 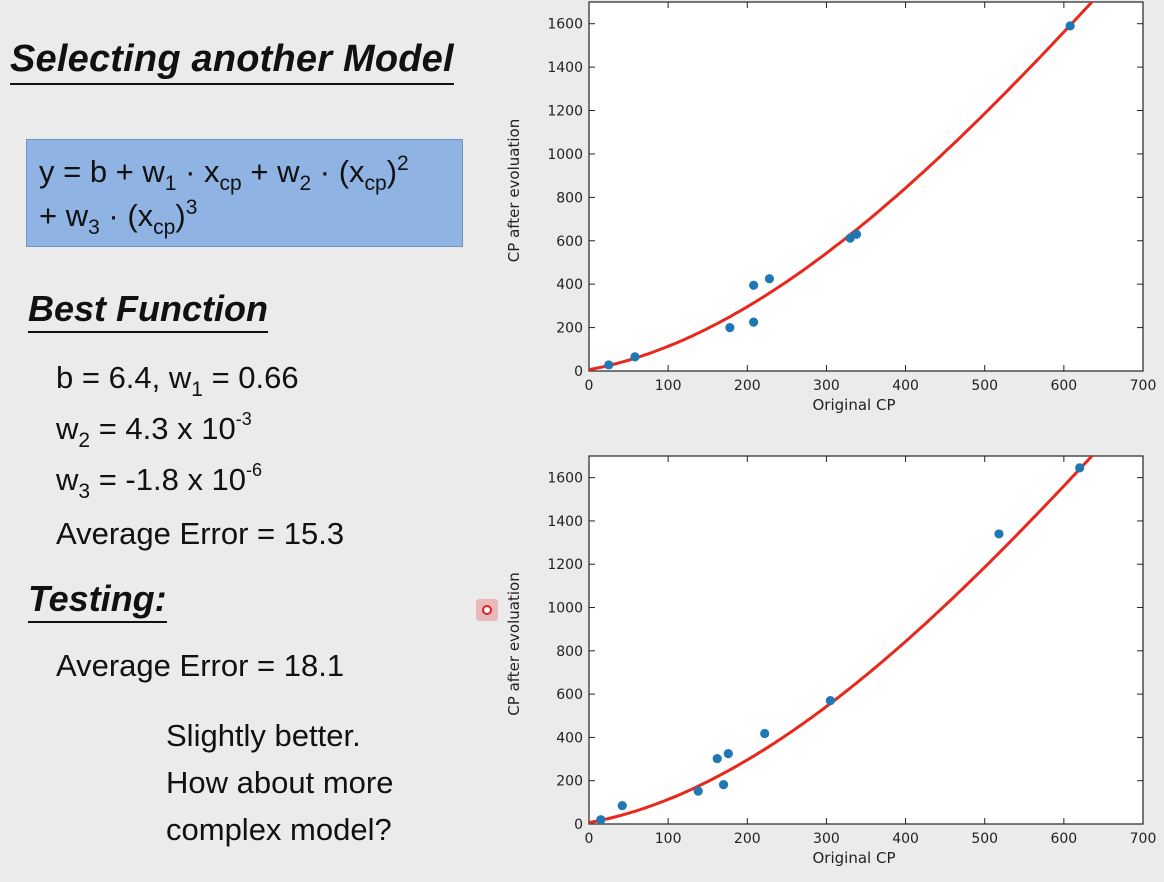 What do you see at coordinates (232, 61) in the screenshot?
I see `slide-title: Selecting another Model` at bounding box center [232, 61].